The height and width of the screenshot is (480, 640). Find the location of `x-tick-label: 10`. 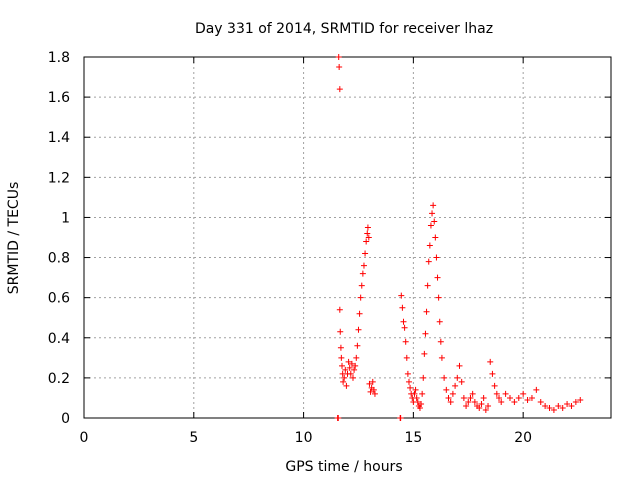

x-tick-label: 10 is located at coordinates (304, 438).